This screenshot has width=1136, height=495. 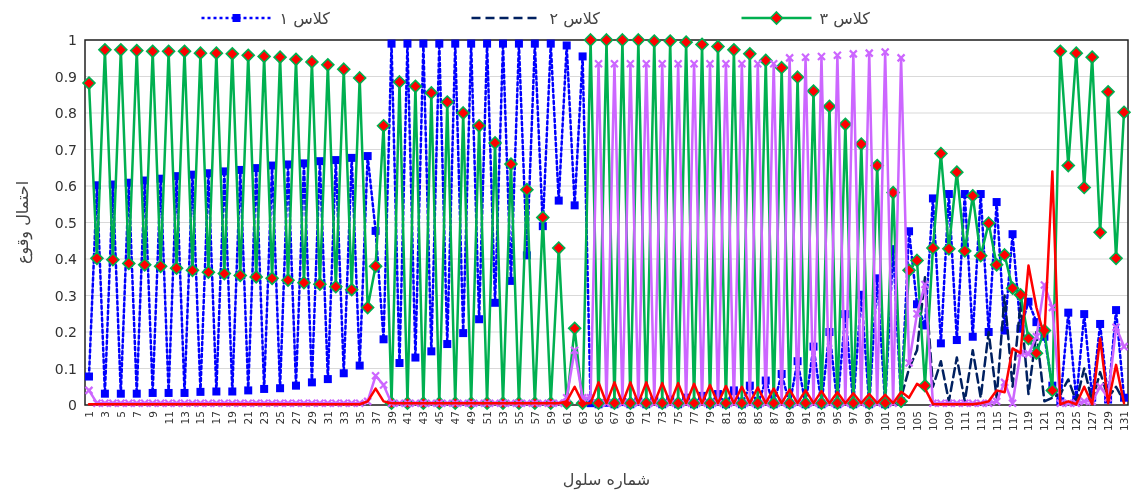 What do you see at coordinates (710, 418) in the screenshot?
I see `x-tick-label: 79` at bounding box center [710, 418].